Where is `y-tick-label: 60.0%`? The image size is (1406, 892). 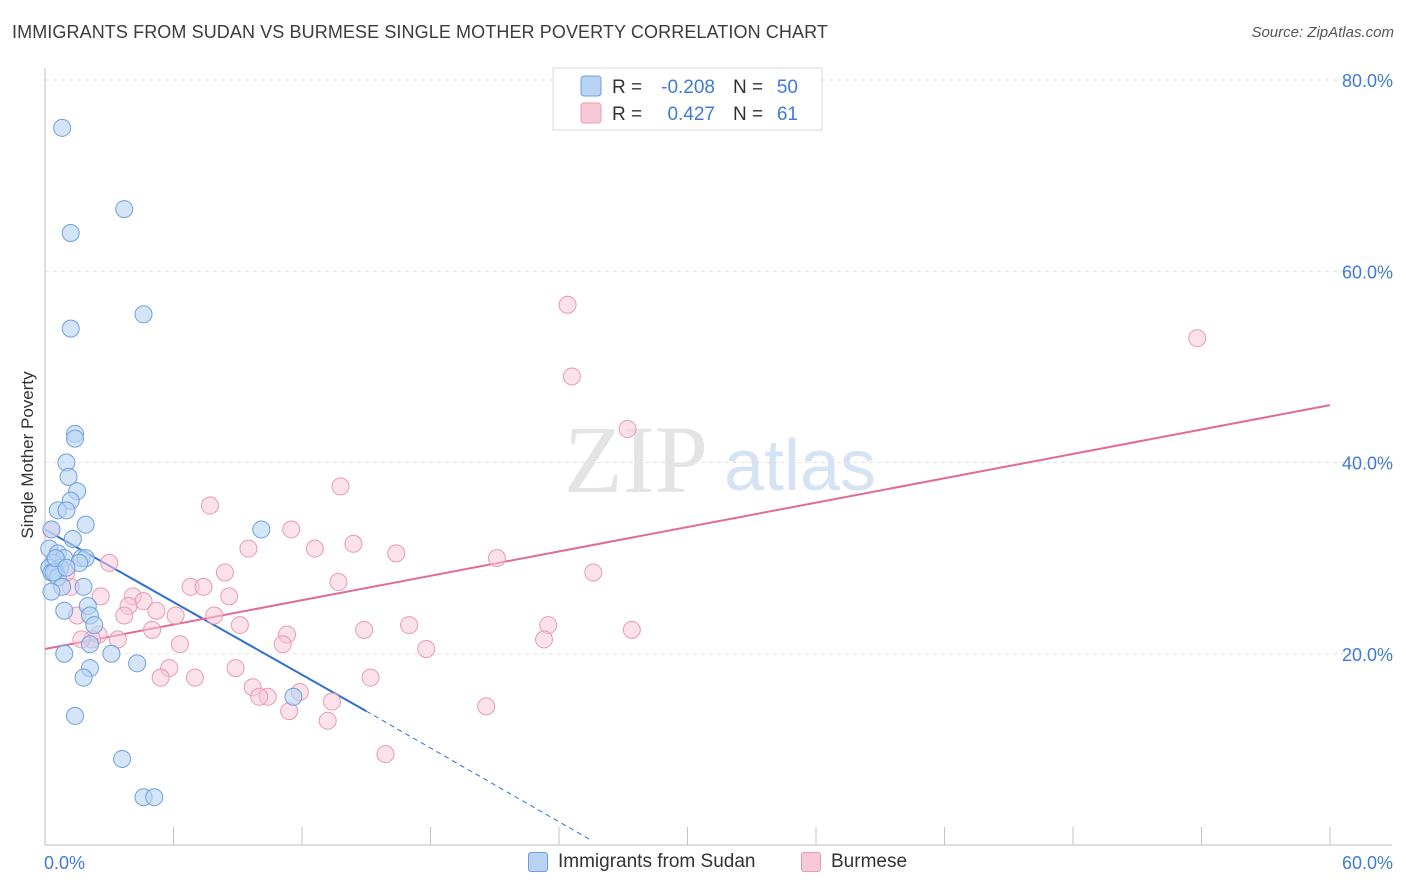
y-tick-label: 60.0% is located at coordinates (1367, 272).